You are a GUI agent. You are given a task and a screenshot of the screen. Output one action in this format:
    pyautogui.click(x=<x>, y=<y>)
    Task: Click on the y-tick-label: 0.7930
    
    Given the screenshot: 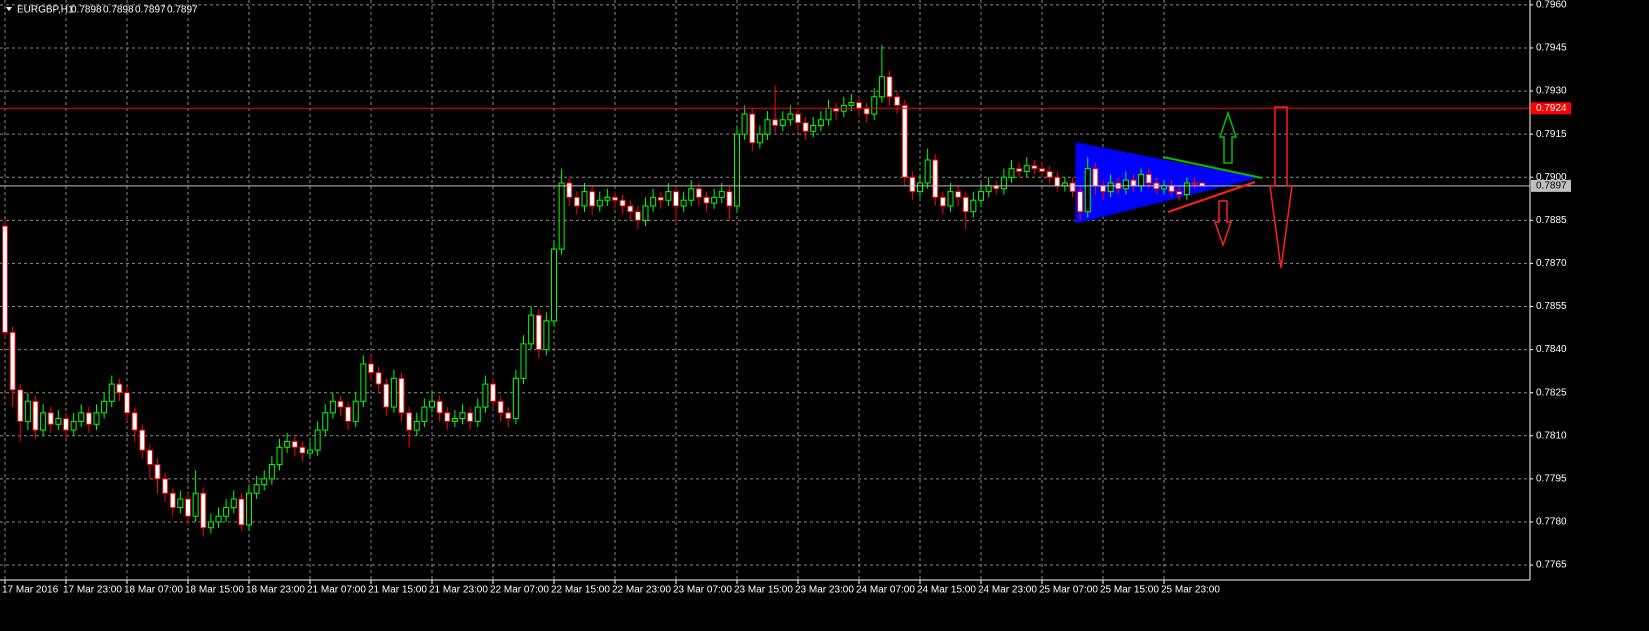 What is the action you would take?
    pyautogui.click(x=1551, y=91)
    